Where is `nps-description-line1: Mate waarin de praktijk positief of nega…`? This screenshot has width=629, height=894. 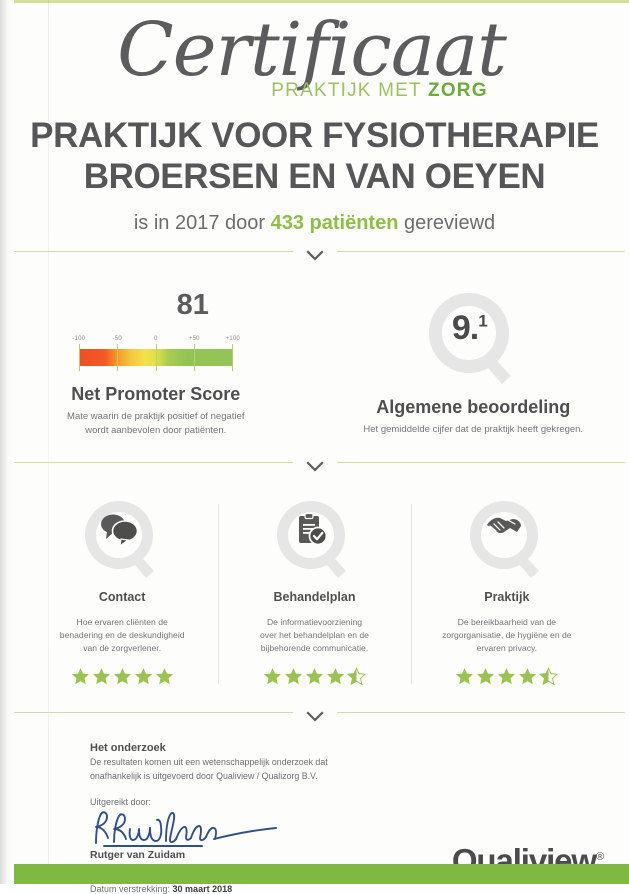 nps-description-line1: Mate waarin de praktijk positief of nega… is located at coordinates (156, 417).